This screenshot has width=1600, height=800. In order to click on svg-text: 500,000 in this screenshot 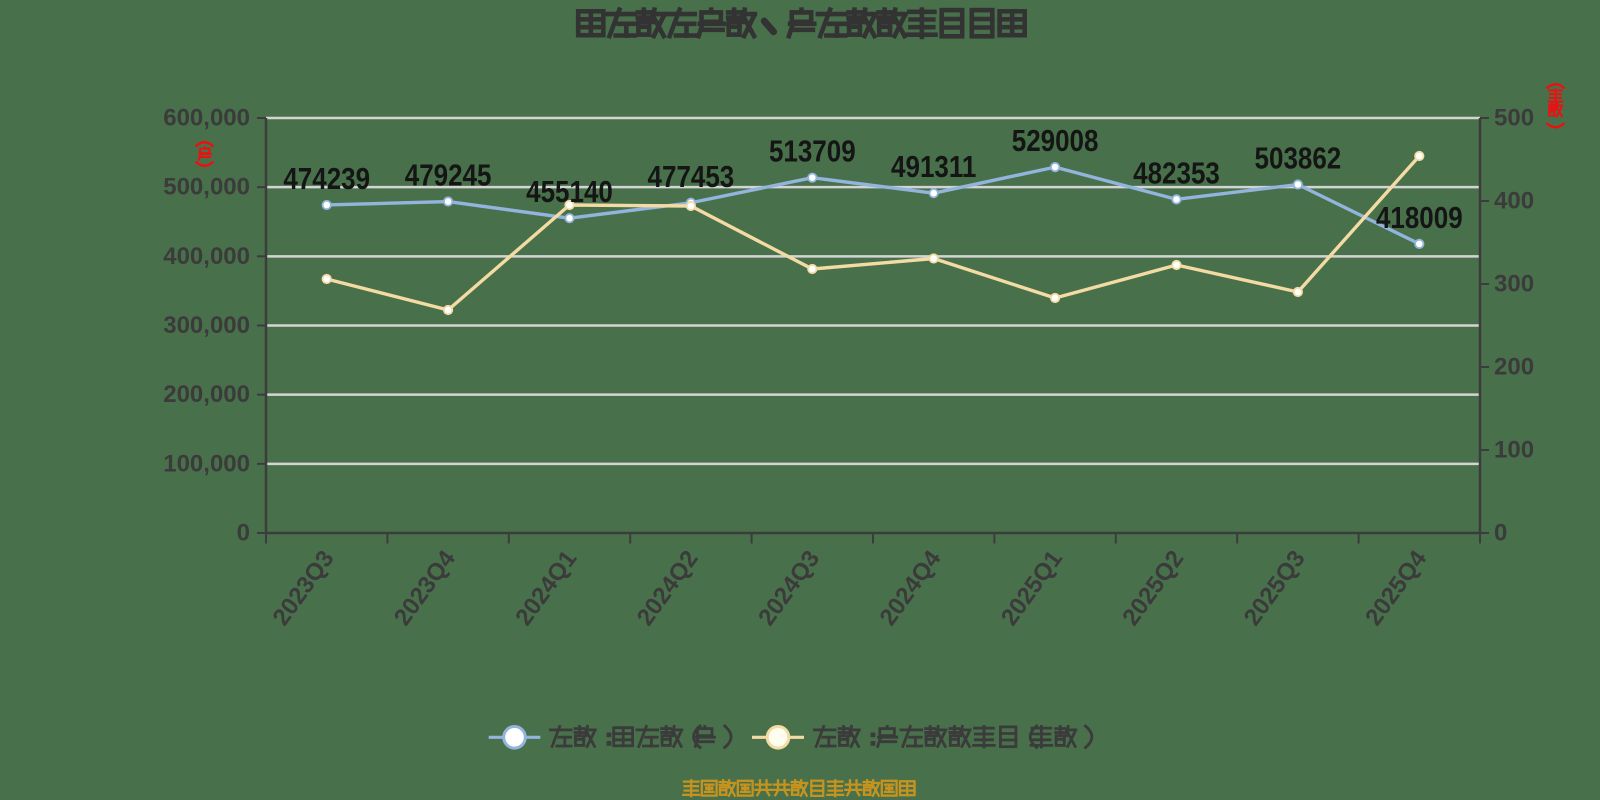, I will do `click(206, 187)`.